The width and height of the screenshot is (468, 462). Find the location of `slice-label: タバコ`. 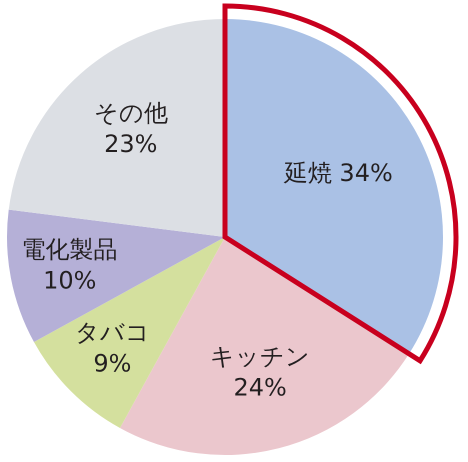

slice-label: タバコ is located at coordinates (112, 332).